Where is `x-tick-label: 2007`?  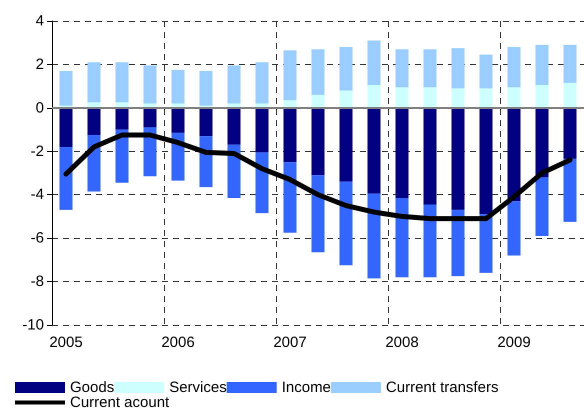
x-tick-label: 2007 is located at coordinates (290, 342).